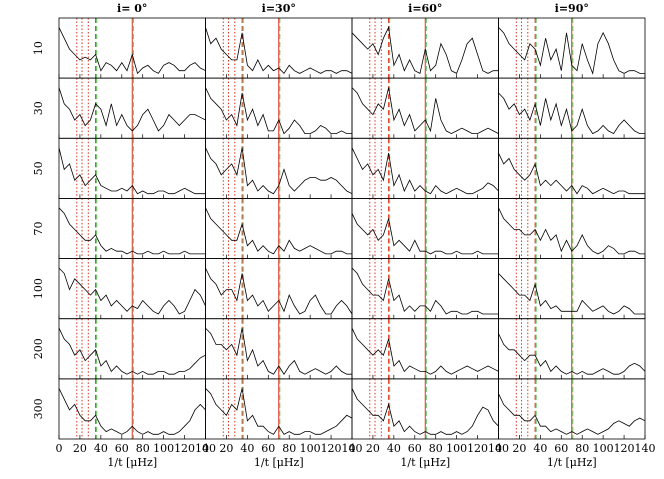 This screenshot has height=479, width=664. I want to click on row-label: 10, so click(38, 48).